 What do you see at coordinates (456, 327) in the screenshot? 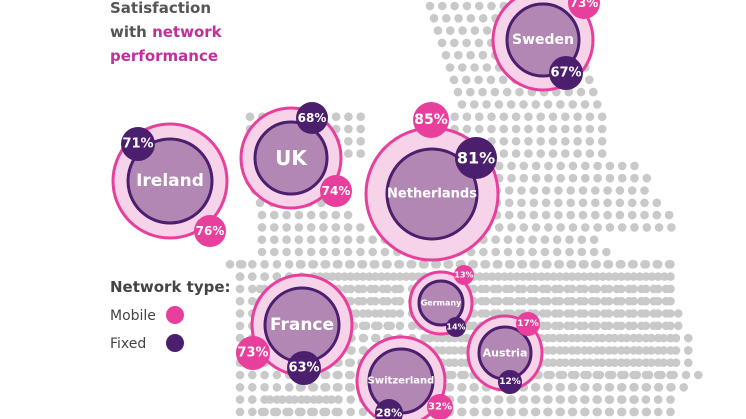
I see `germany-fixed-badge` at bounding box center [456, 327].